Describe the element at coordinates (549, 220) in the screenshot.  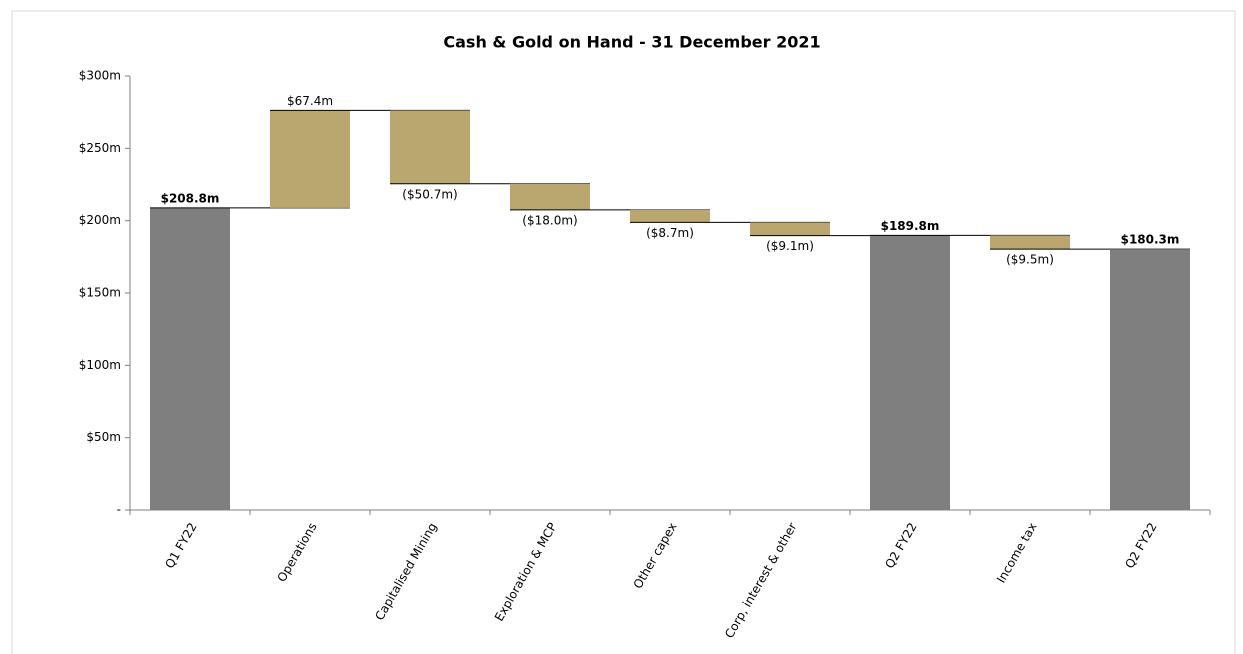
I see `value-label: ($18.0m)` at that location.